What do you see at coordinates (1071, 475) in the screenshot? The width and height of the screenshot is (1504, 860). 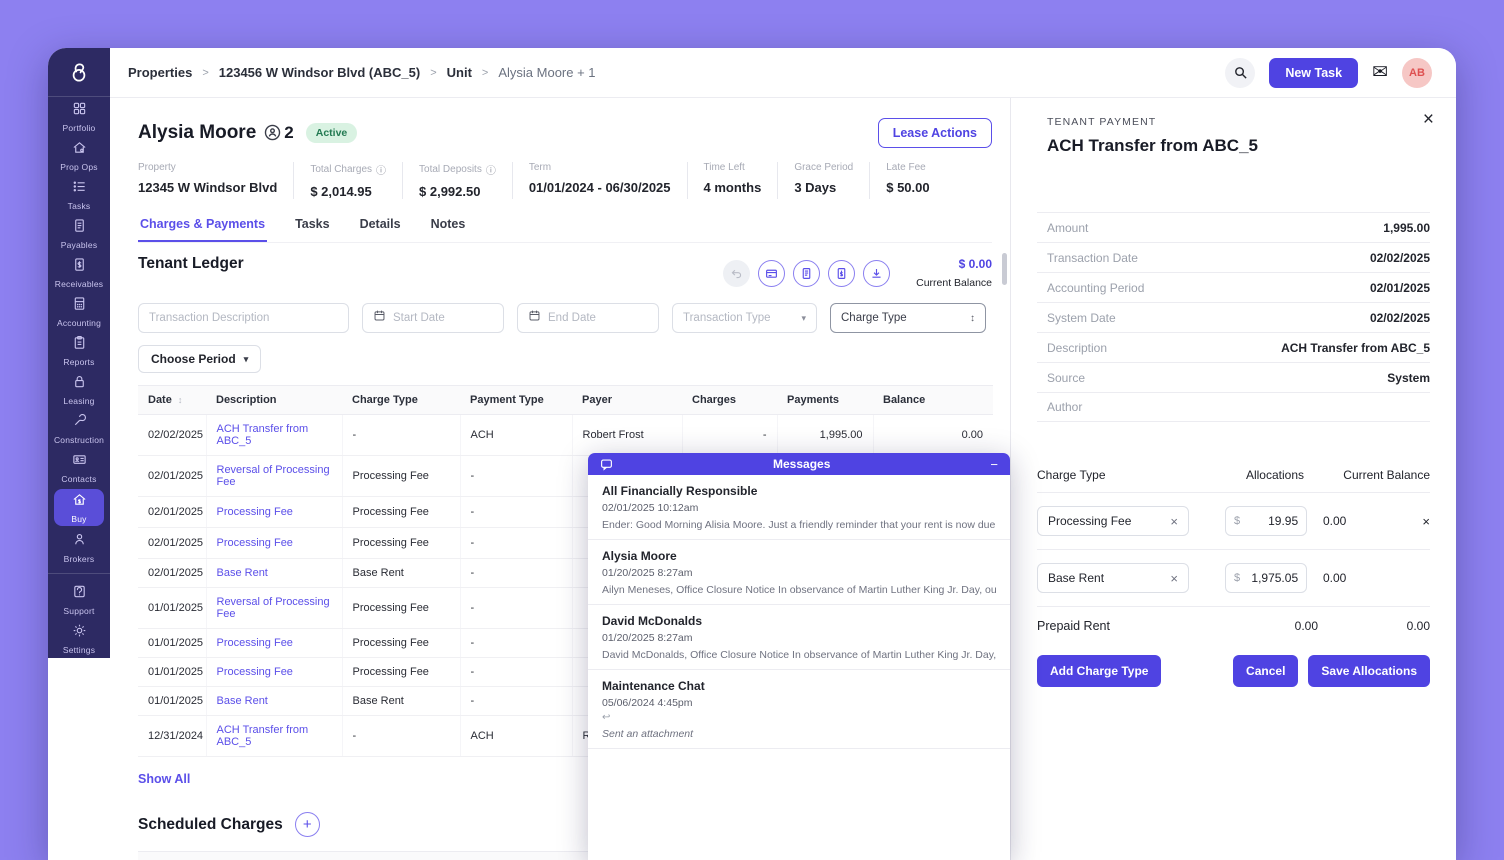 I see `alloc-col-charge-type: Charge Type` at bounding box center [1071, 475].